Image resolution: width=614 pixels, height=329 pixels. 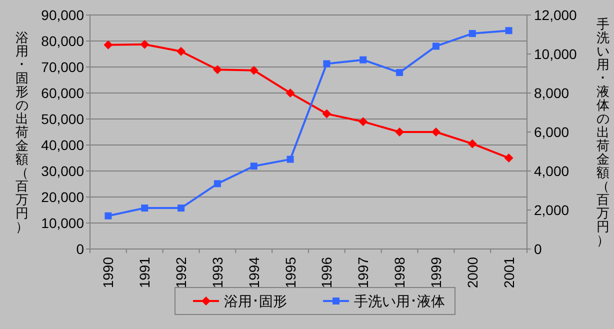 What do you see at coordinates (508, 272) in the screenshot?
I see `x-tick-label: 2001` at bounding box center [508, 272].